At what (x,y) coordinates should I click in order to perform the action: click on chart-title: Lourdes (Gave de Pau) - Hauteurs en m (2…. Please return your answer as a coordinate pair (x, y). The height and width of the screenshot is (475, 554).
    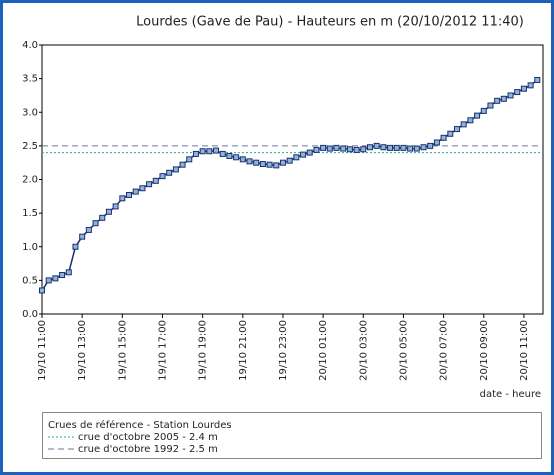
    Looking at the image, I should click on (330, 22).